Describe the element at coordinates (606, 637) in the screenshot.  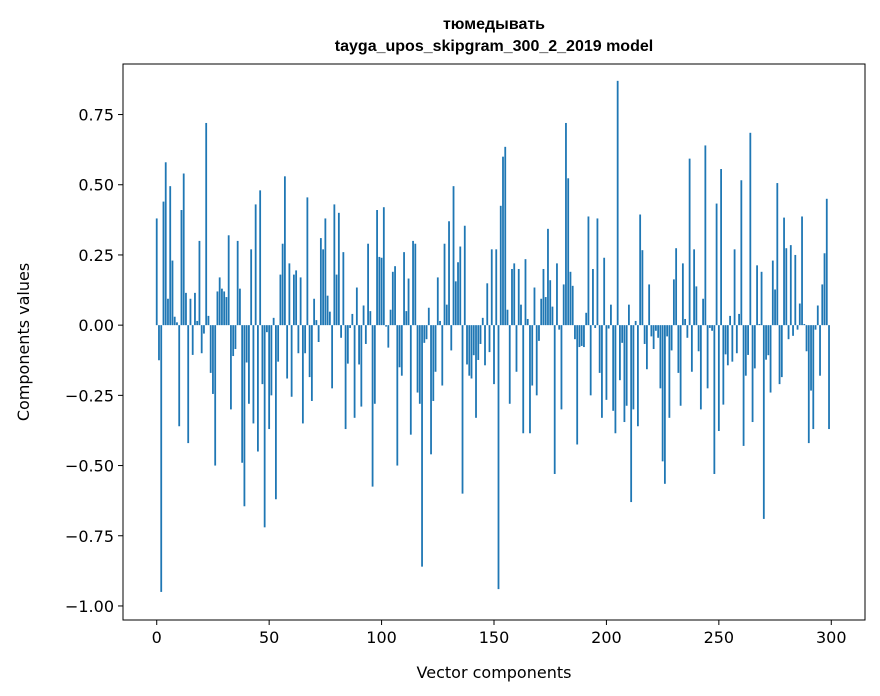
I see `x-tick-label: 200` at that location.